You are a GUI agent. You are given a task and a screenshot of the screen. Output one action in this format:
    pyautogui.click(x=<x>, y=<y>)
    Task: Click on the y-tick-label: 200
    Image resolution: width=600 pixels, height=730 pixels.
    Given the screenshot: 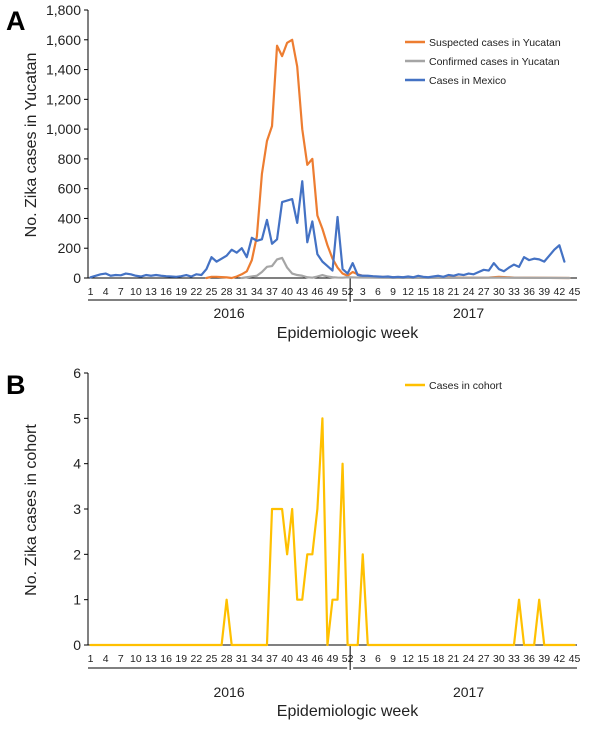 What is the action you would take?
    pyautogui.click(x=70, y=248)
    